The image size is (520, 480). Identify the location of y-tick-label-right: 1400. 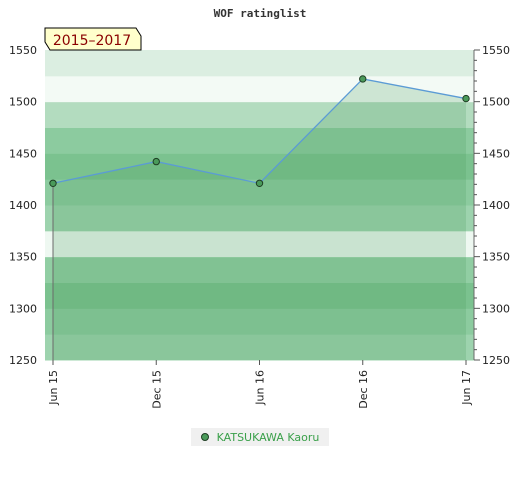
(496, 205).